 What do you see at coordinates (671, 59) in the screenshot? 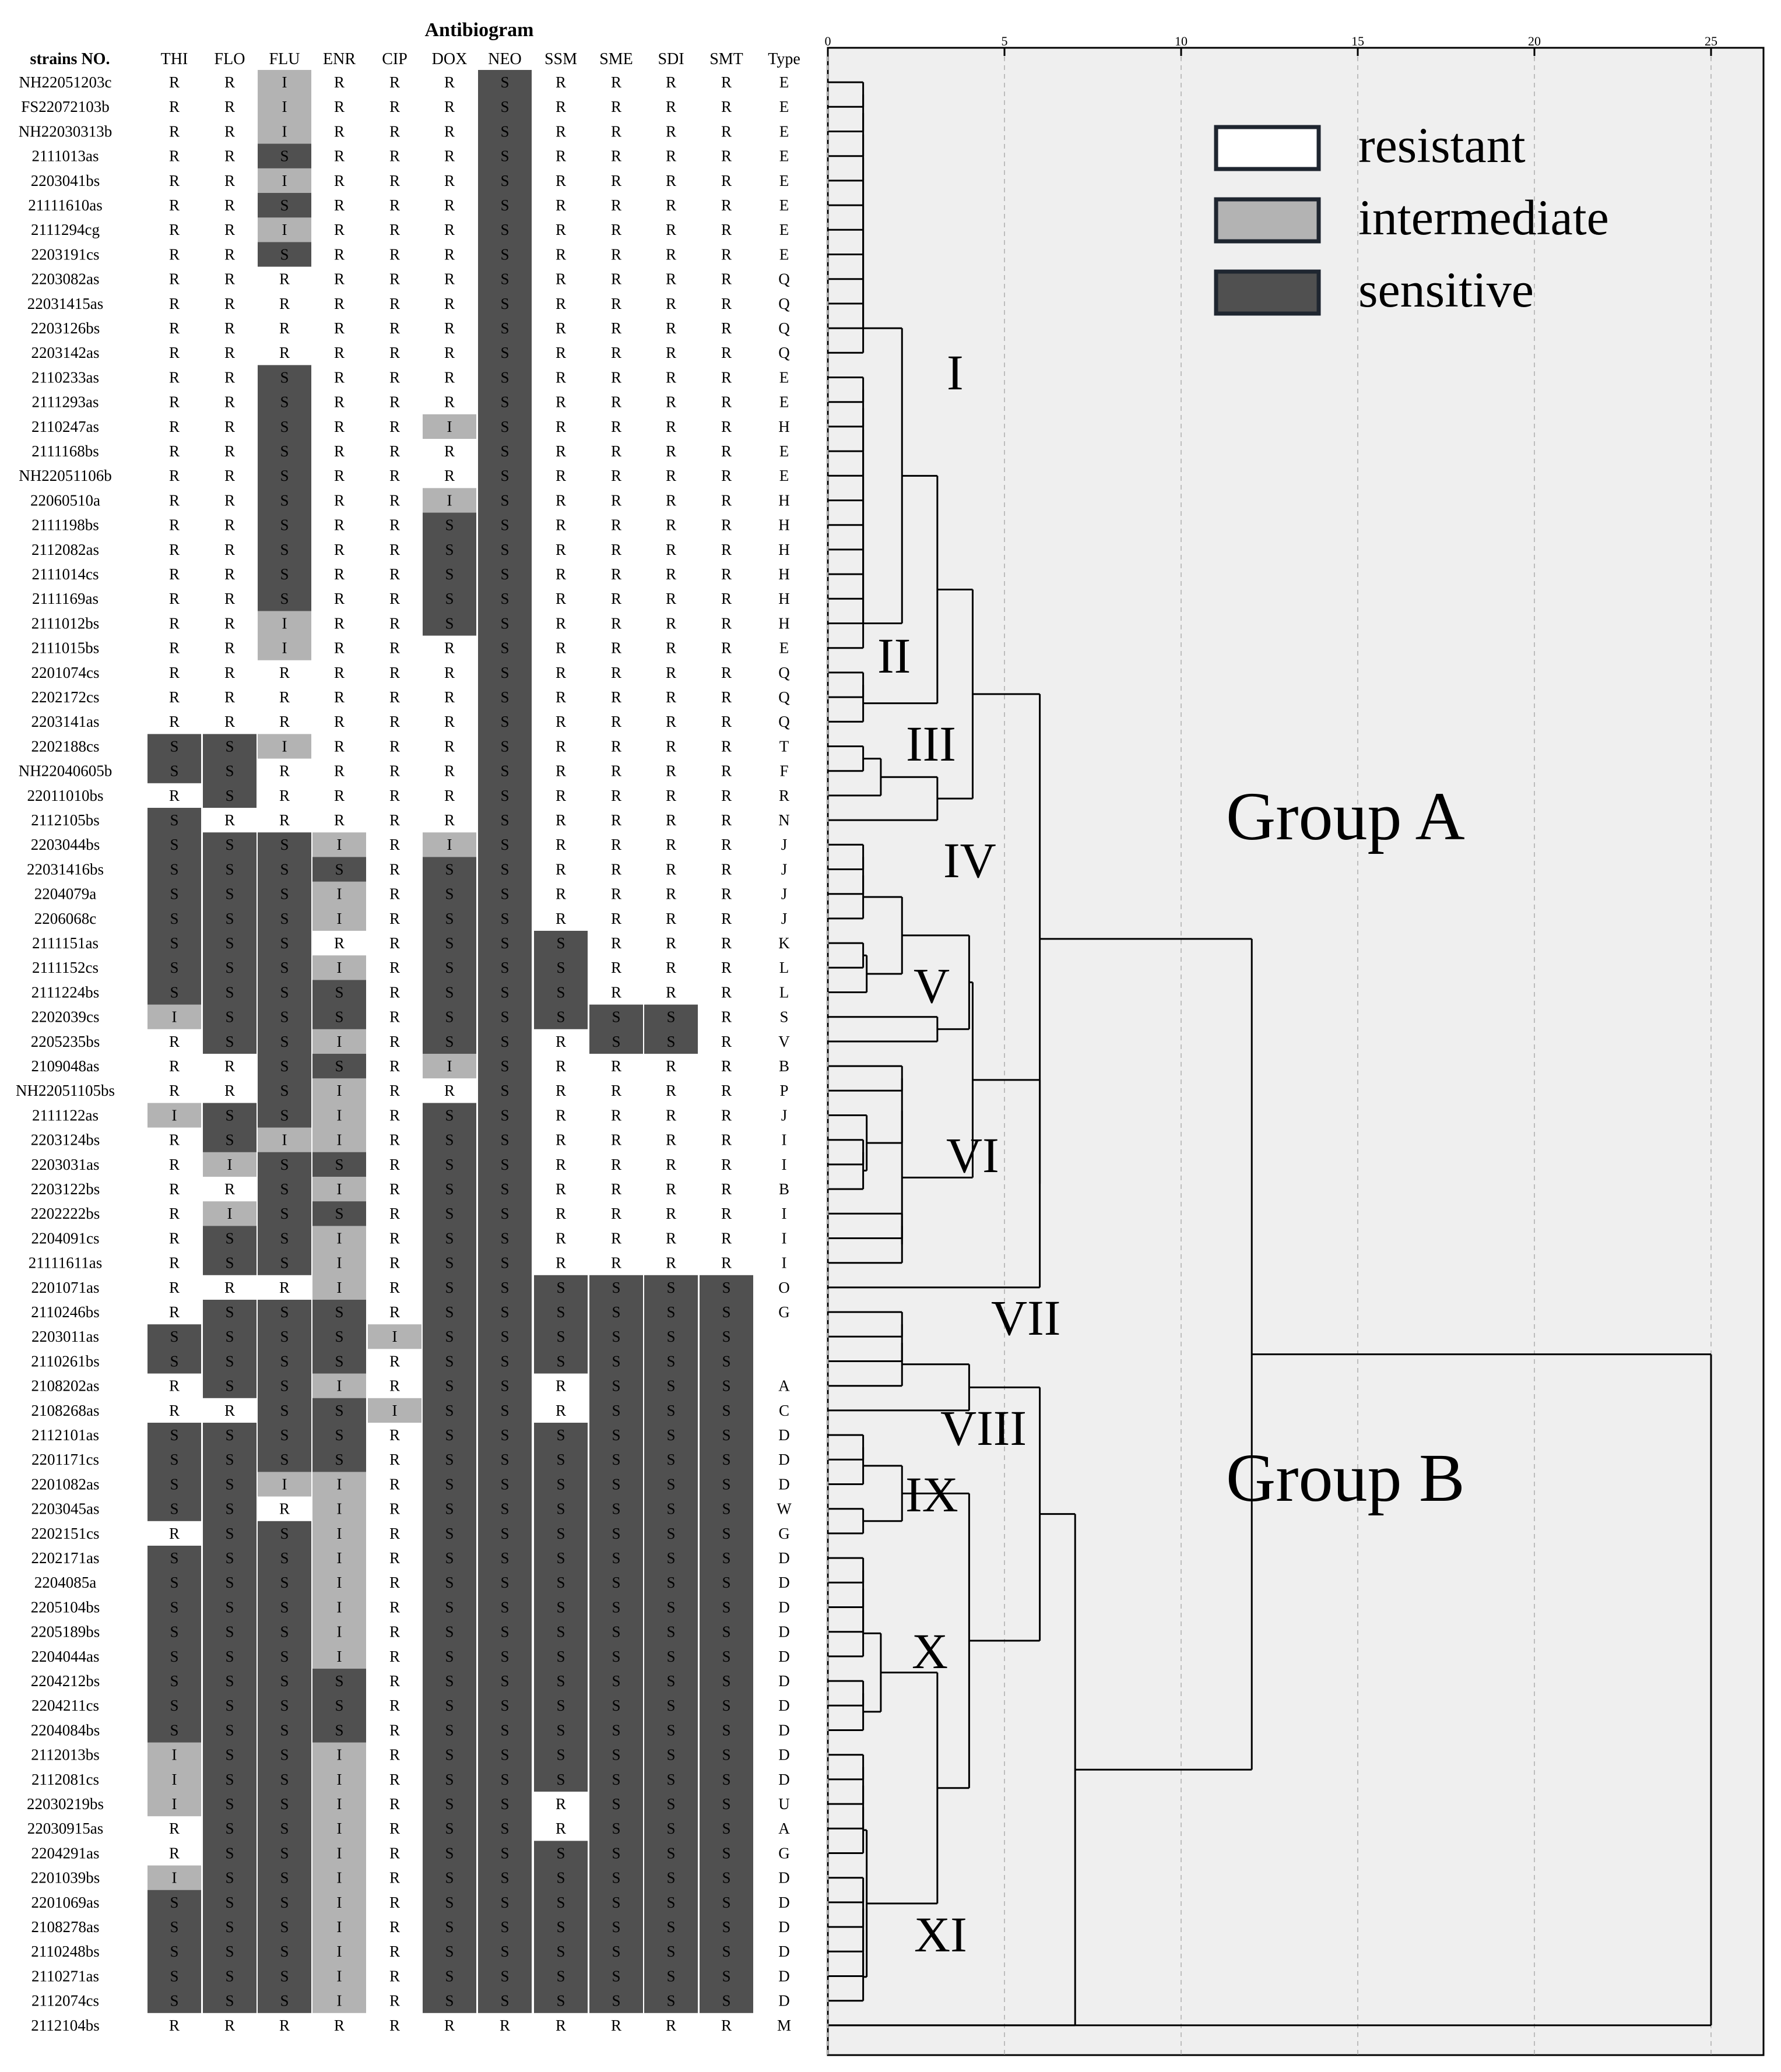
I see `antibiotic-header-sdi: SDI` at bounding box center [671, 59].